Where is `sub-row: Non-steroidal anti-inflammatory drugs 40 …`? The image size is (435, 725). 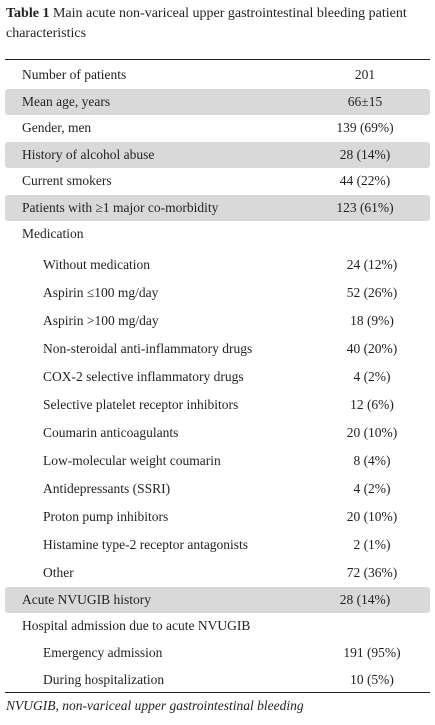
sub-row: Non-steroidal anti-inflammatory drugs 40 … is located at coordinates (217, 349).